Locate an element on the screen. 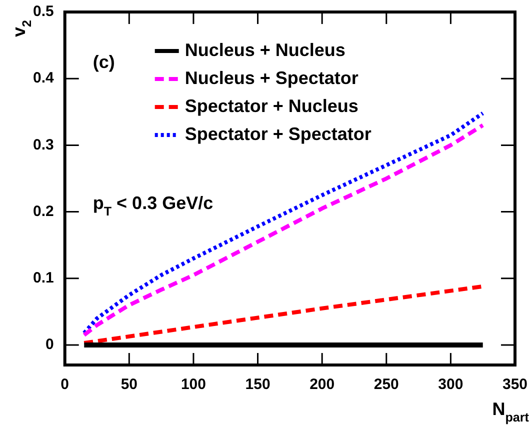 The width and height of the screenshot is (531, 437). y-axis-title: v2 is located at coordinates (21, 29).